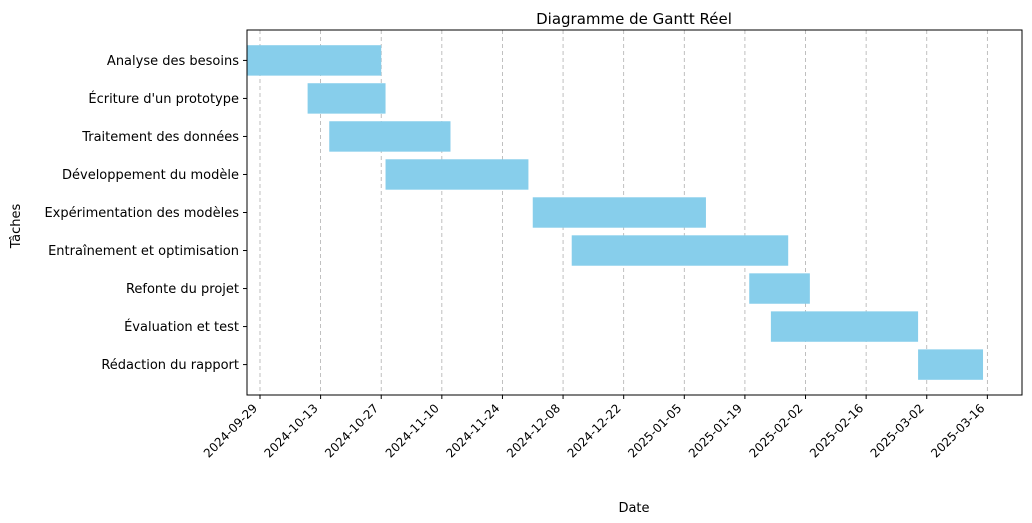  Describe the element at coordinates (291, 430) in the screenshot. I see `x-tick-label: 2024-10-13` at that location.